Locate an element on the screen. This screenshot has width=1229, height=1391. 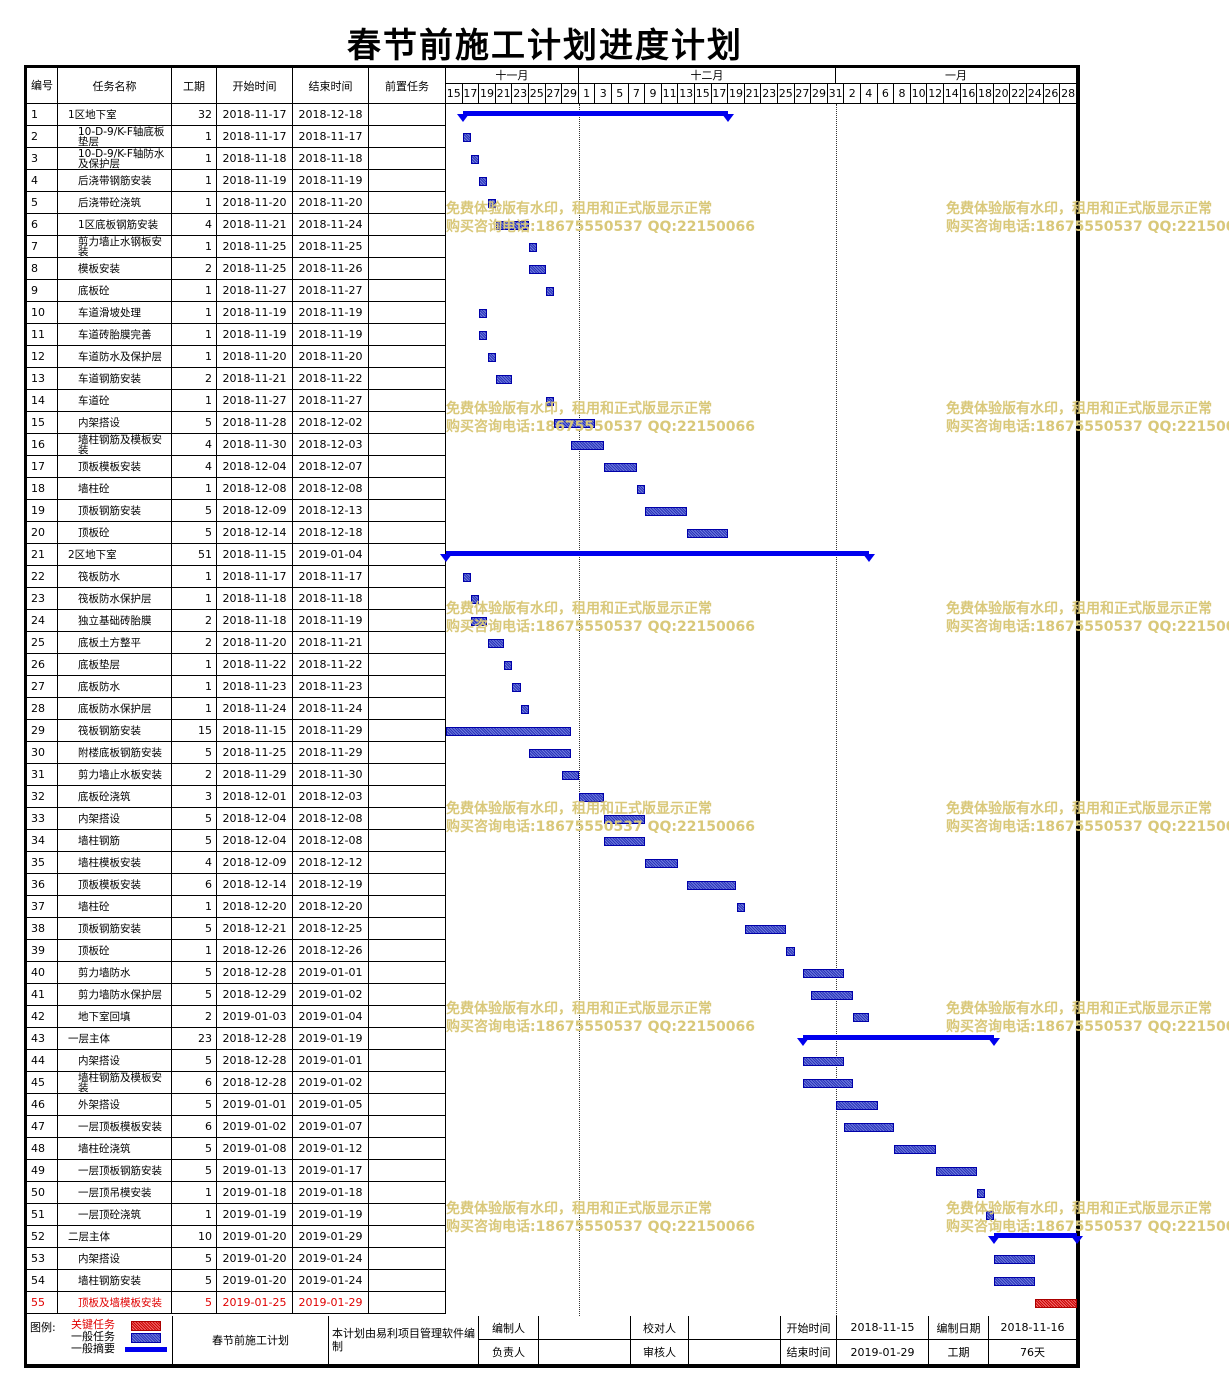
task-end: 2019-01-18 is located at coordinates (331, 1193).